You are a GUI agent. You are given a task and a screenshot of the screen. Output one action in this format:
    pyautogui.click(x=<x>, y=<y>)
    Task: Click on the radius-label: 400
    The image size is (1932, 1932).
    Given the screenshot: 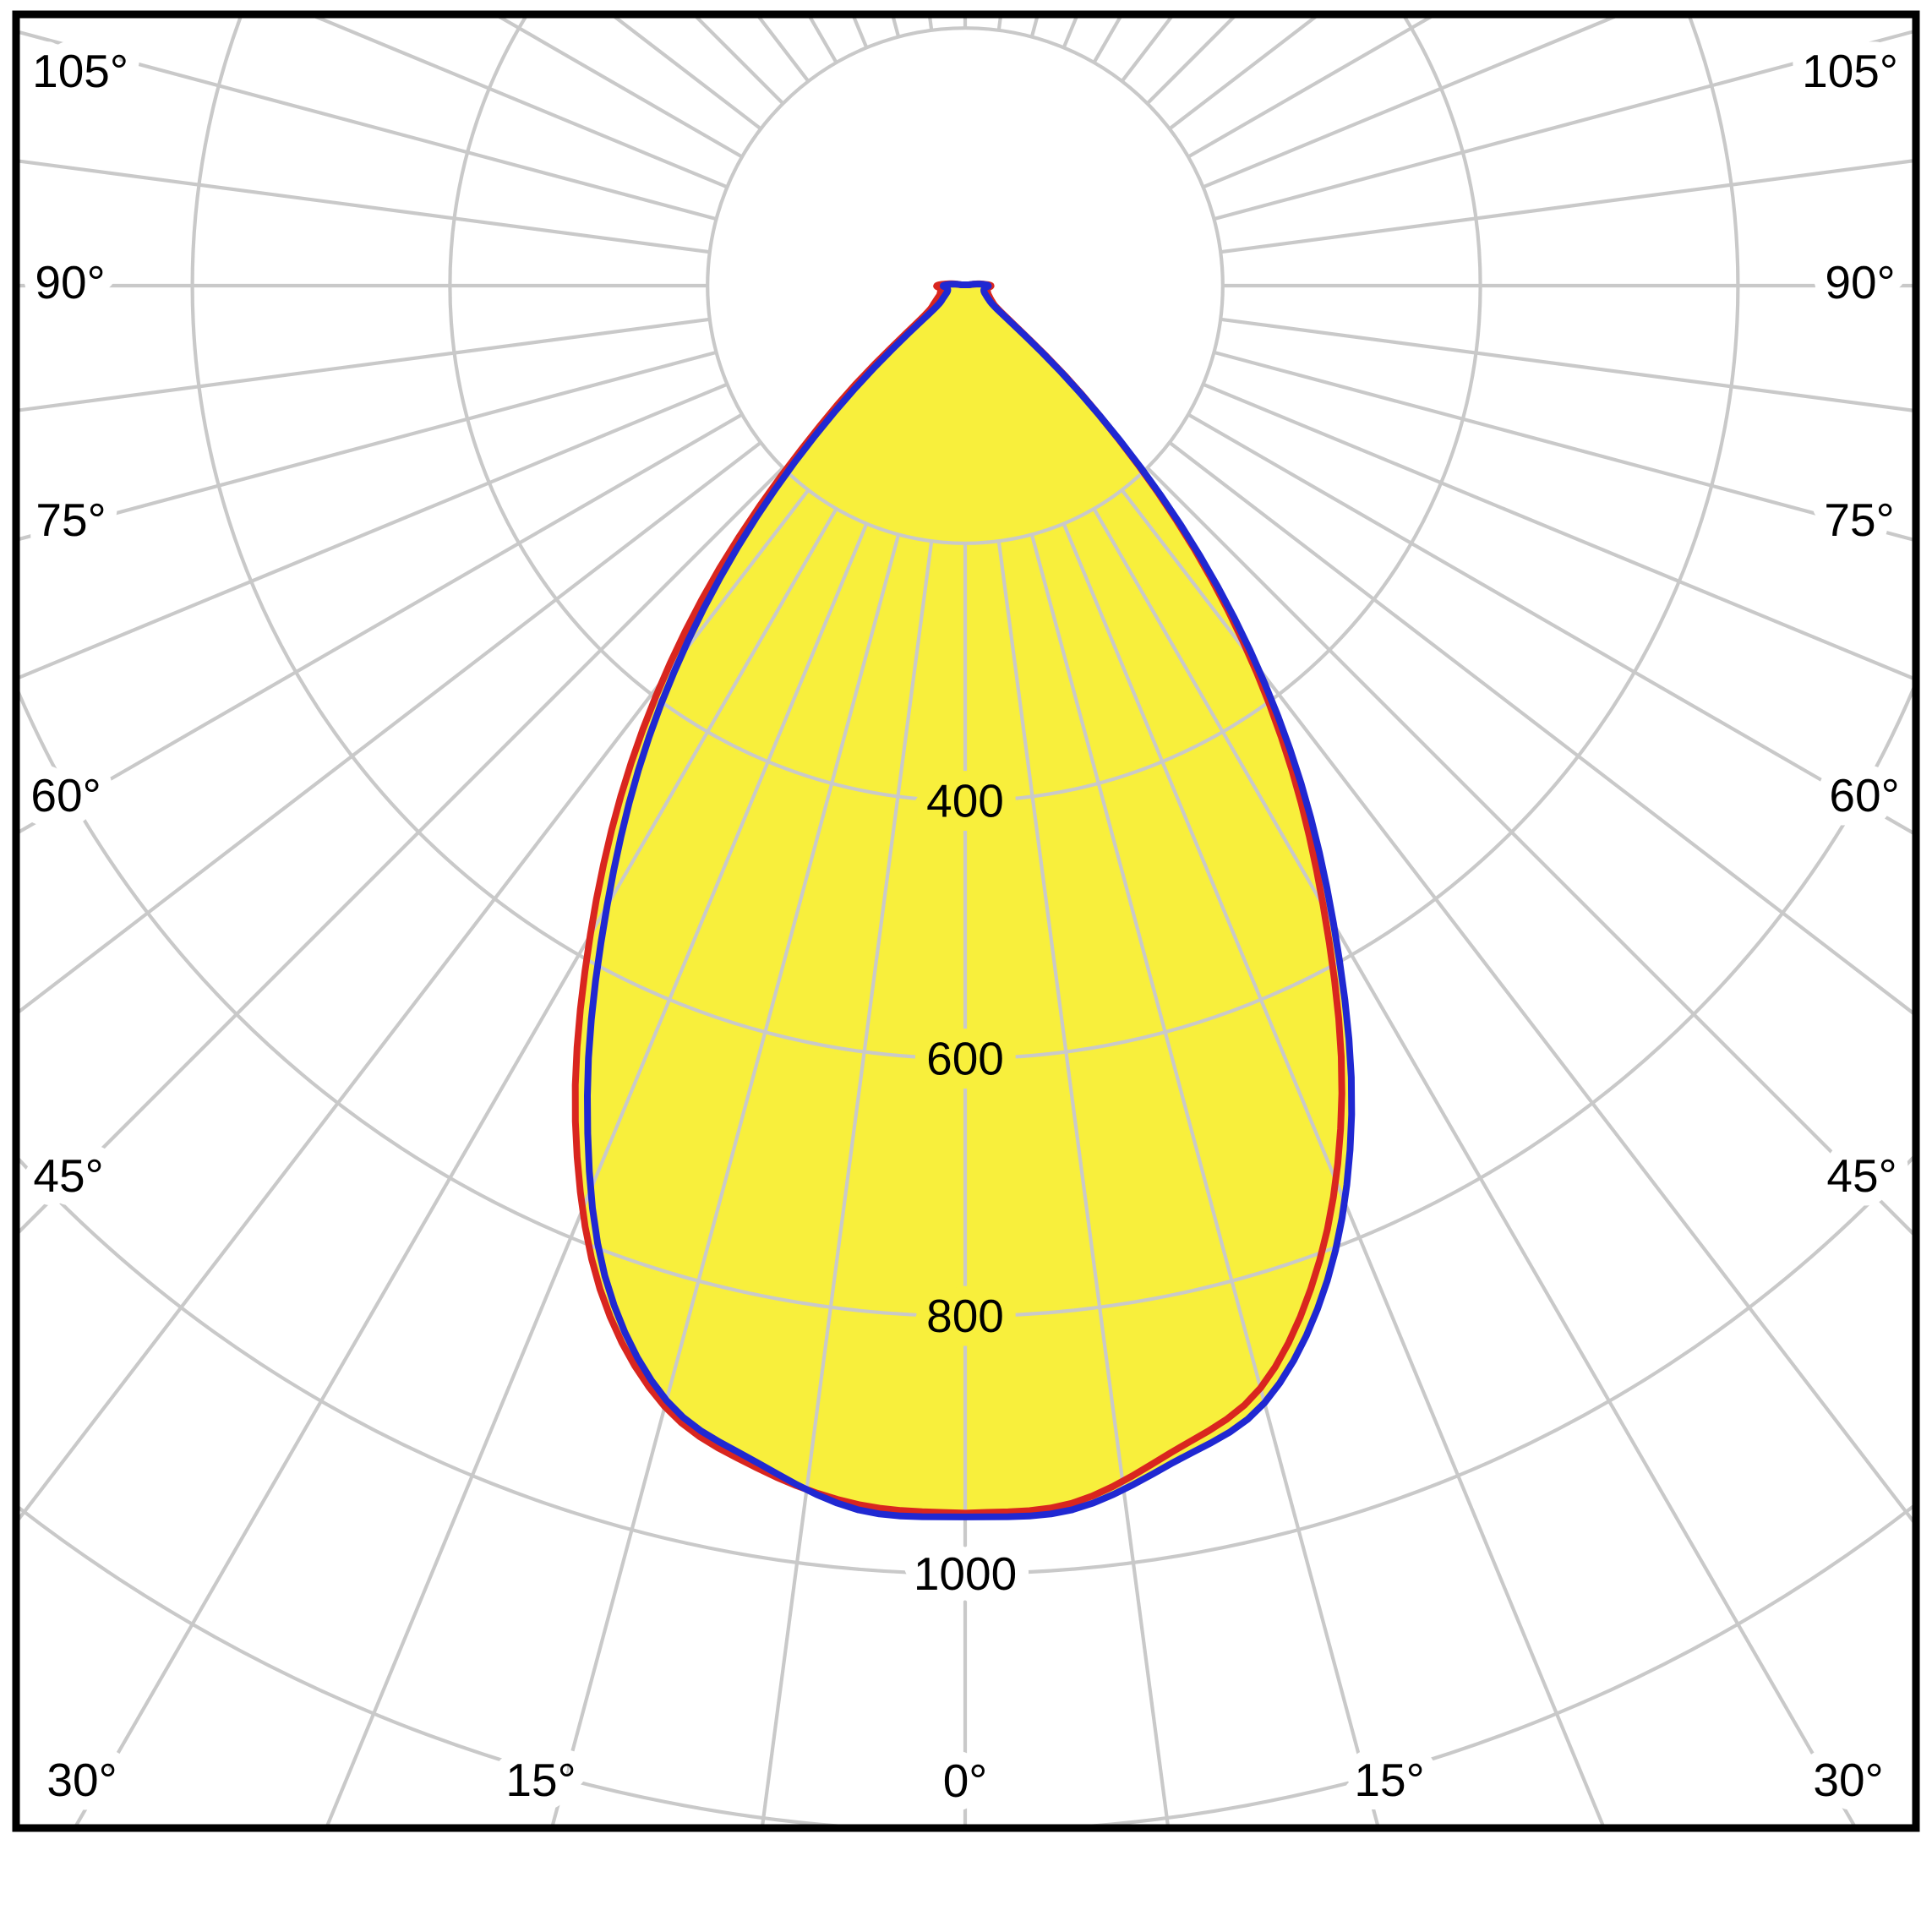 What is the action you would take?
    pyautogui.click(x=965, y=801)
    